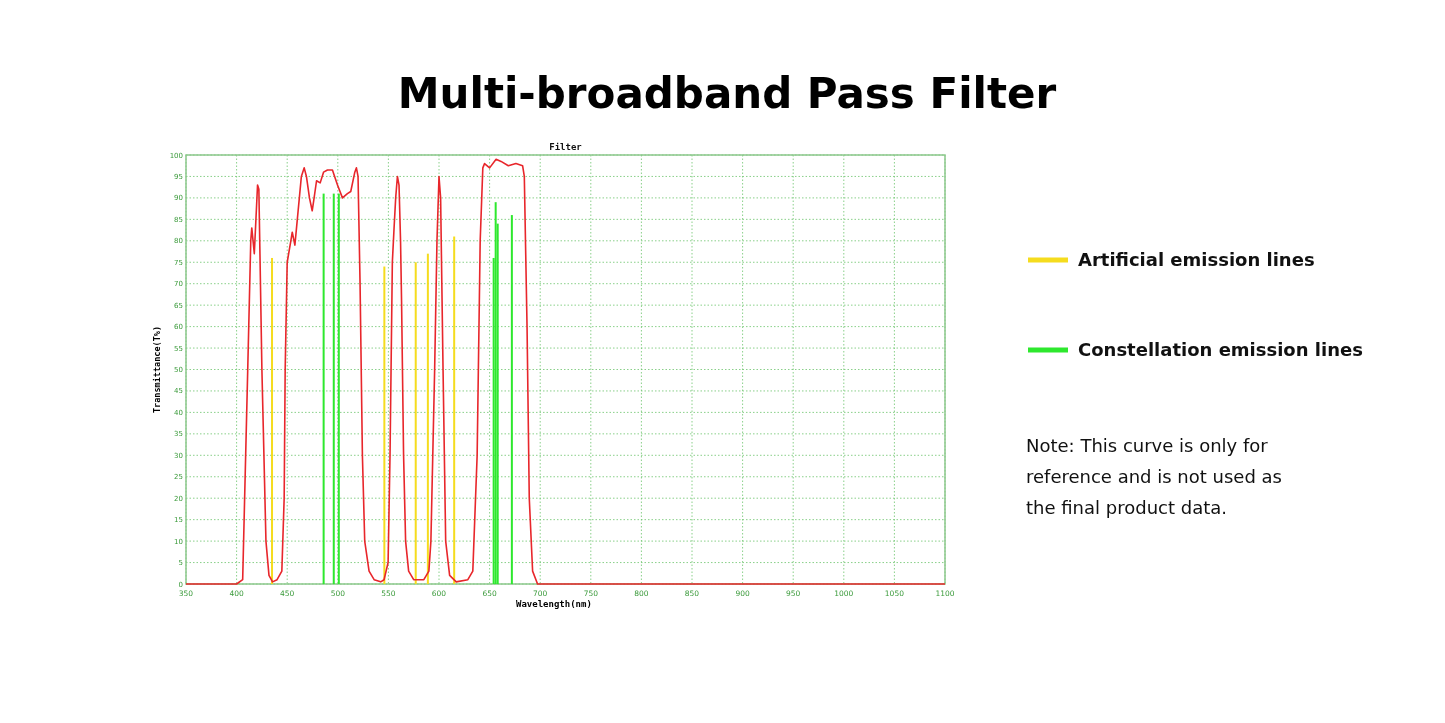 This screenshot has height=723, width=1445. What do you see at coordinates (1196, 259) in the screenshot?
I see `legend-label: Artificial emission lines` at bounding box center [1196, 259].